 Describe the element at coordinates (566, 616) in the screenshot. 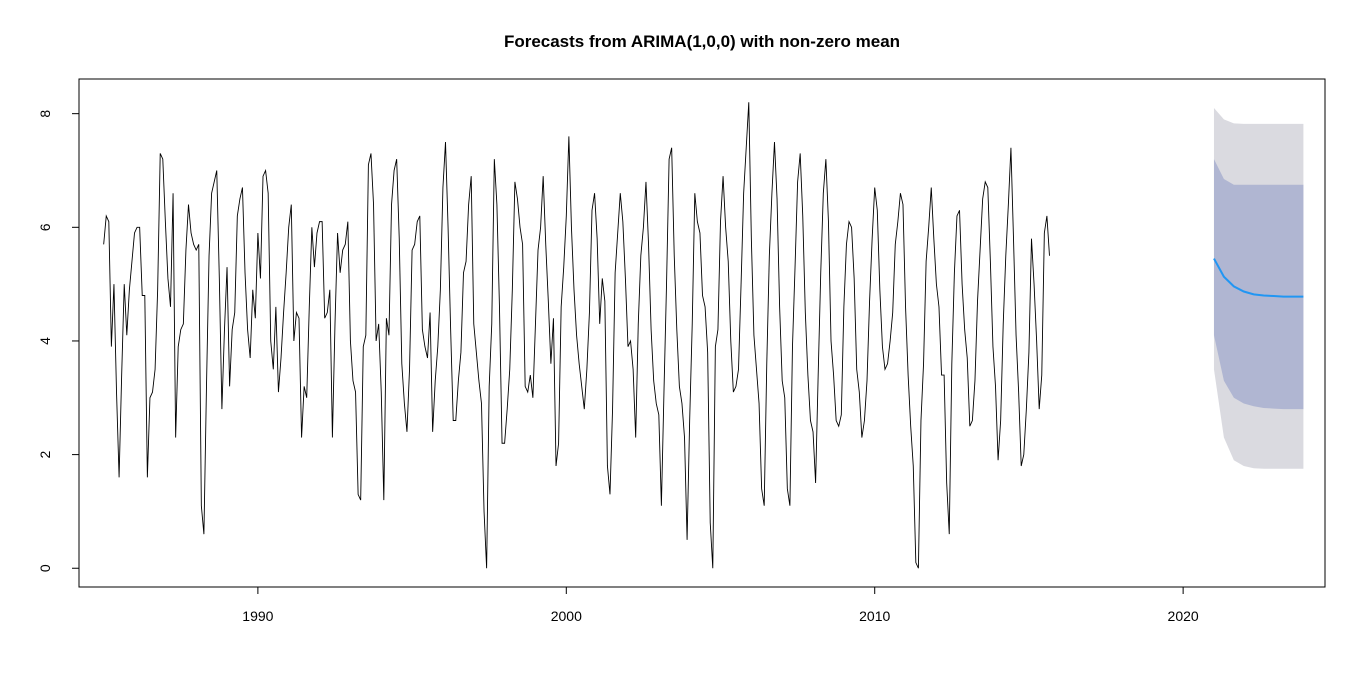

I see `x-tick-label-2000: 2000` at that location.